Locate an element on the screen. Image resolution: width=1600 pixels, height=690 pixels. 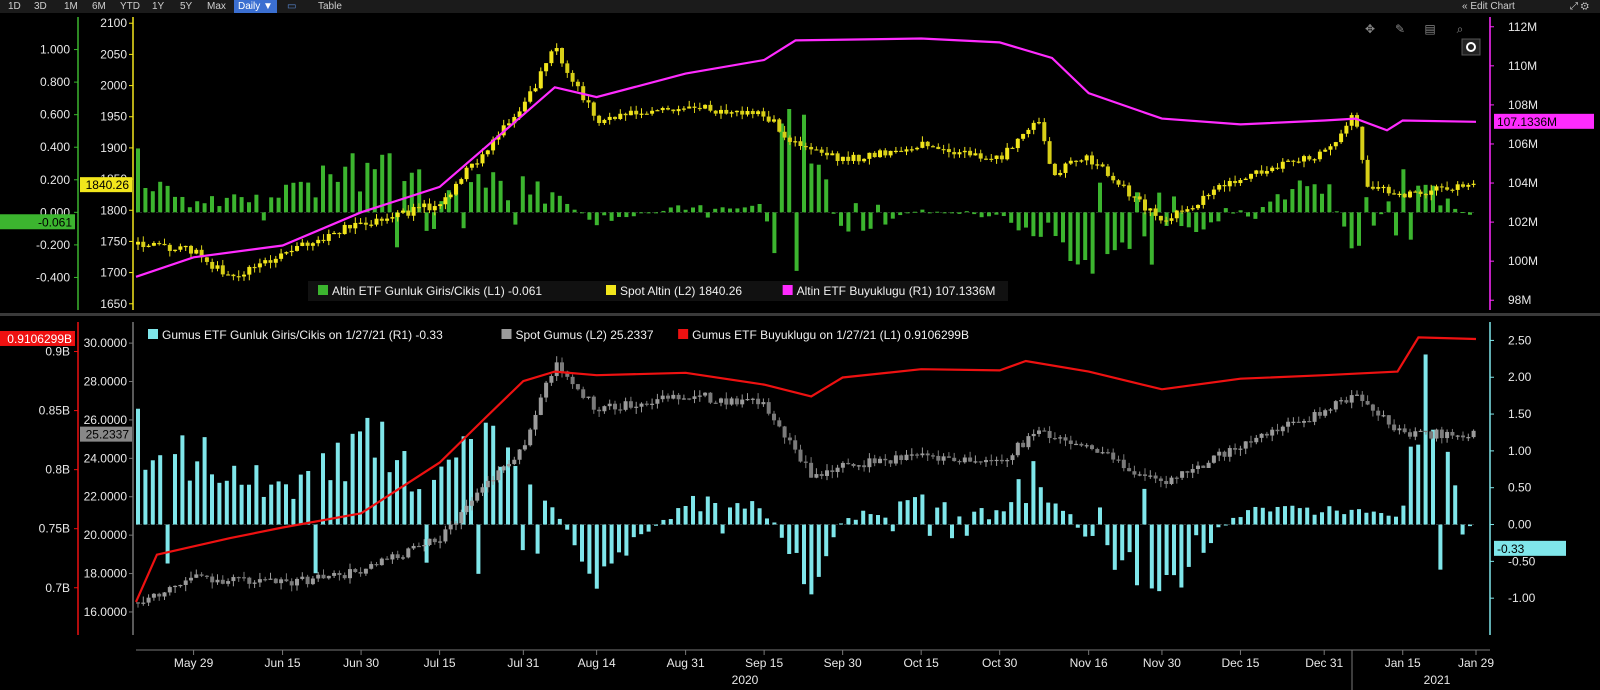
last-value-spot-silver: 25.2337 is located at coordinates (108, 435).